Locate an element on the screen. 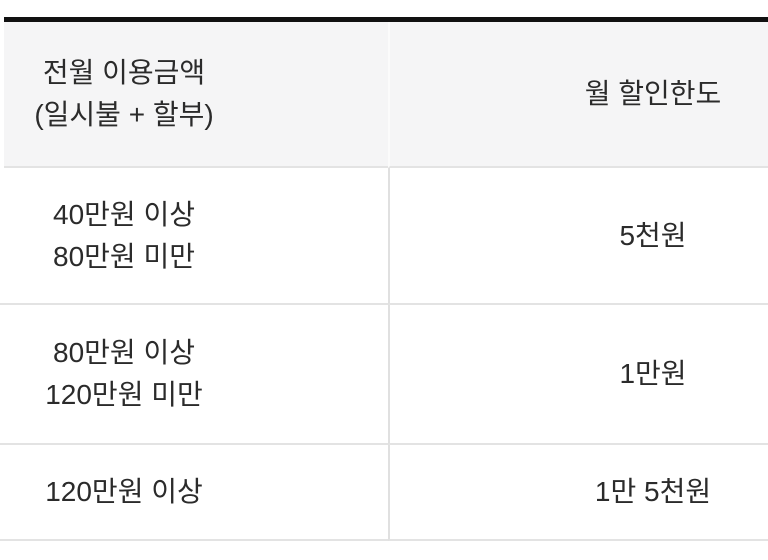  tier-range-line: 40만원 이상 is located at coordinates (124, 214).